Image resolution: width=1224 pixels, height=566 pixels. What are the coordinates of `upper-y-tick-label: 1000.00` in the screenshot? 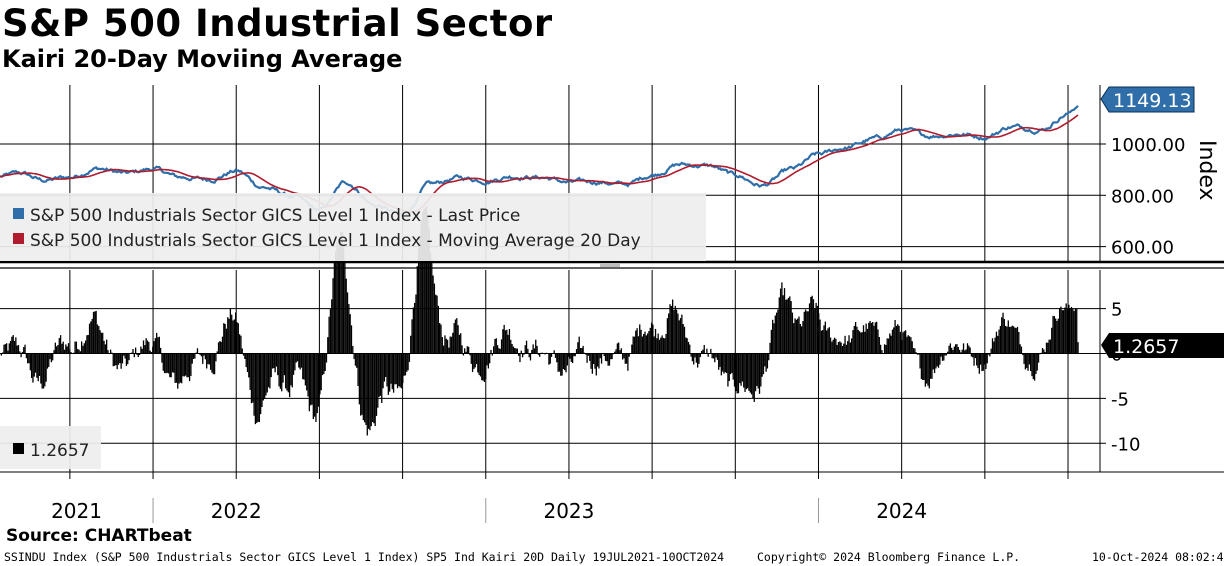 It's located at (1148, 145).